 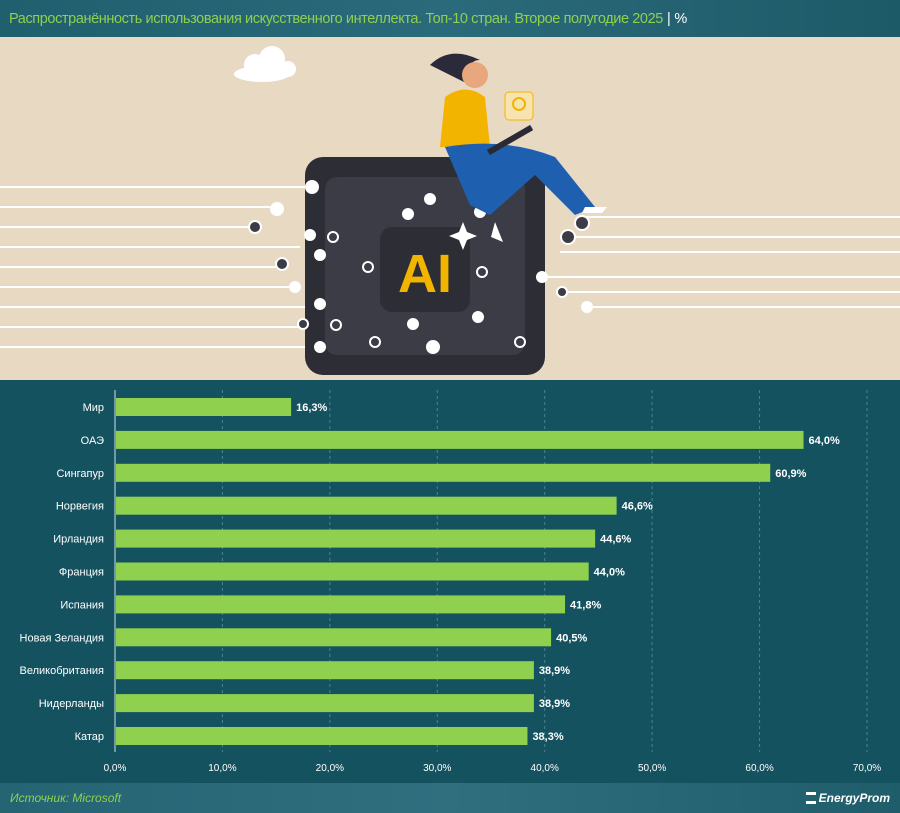 I want to click on woman-with-laptop, so click(x=518, y=147).